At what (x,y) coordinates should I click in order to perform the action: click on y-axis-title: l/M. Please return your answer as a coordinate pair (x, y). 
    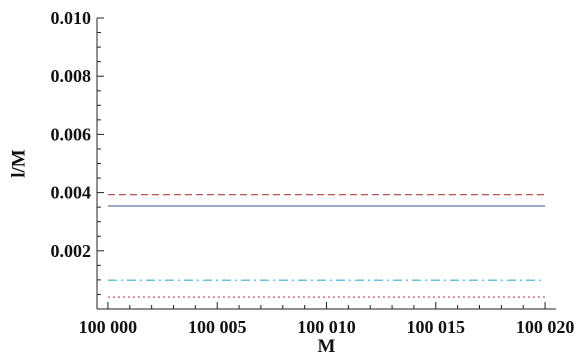
    Looking at the image, I should click on (18, 163).